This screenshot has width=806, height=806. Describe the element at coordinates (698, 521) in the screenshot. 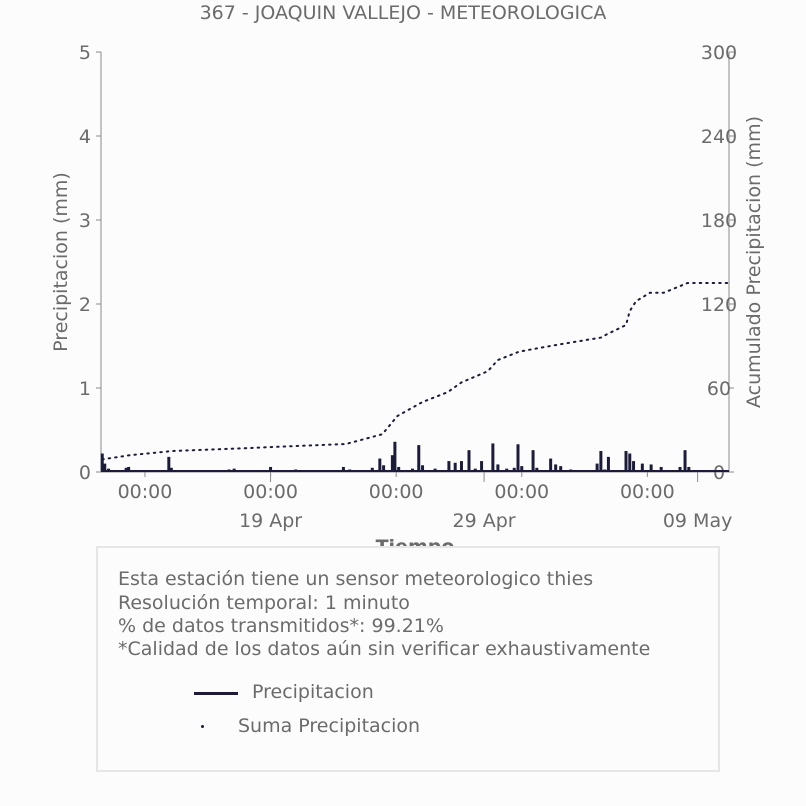

I see `x-date-tick-label: 09 May` at that location.